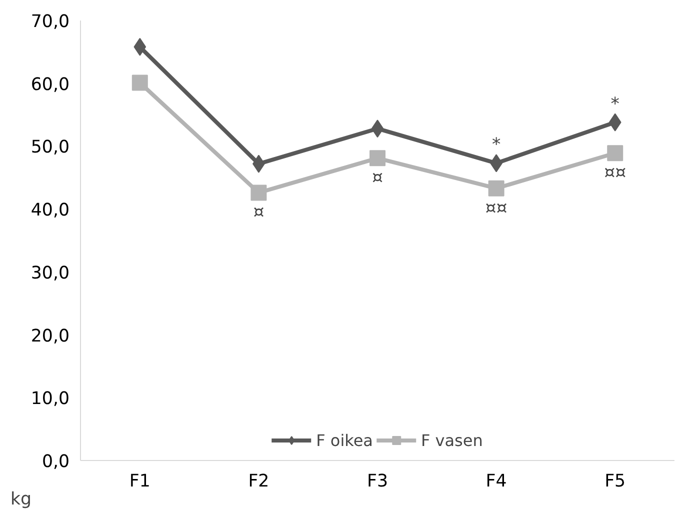 This screenshot has height=510, width=694. What do you see at coordinates (50, 273) in the screenshot?
I see `y-tick-label: 30,0` at bounding box center [50, 273].